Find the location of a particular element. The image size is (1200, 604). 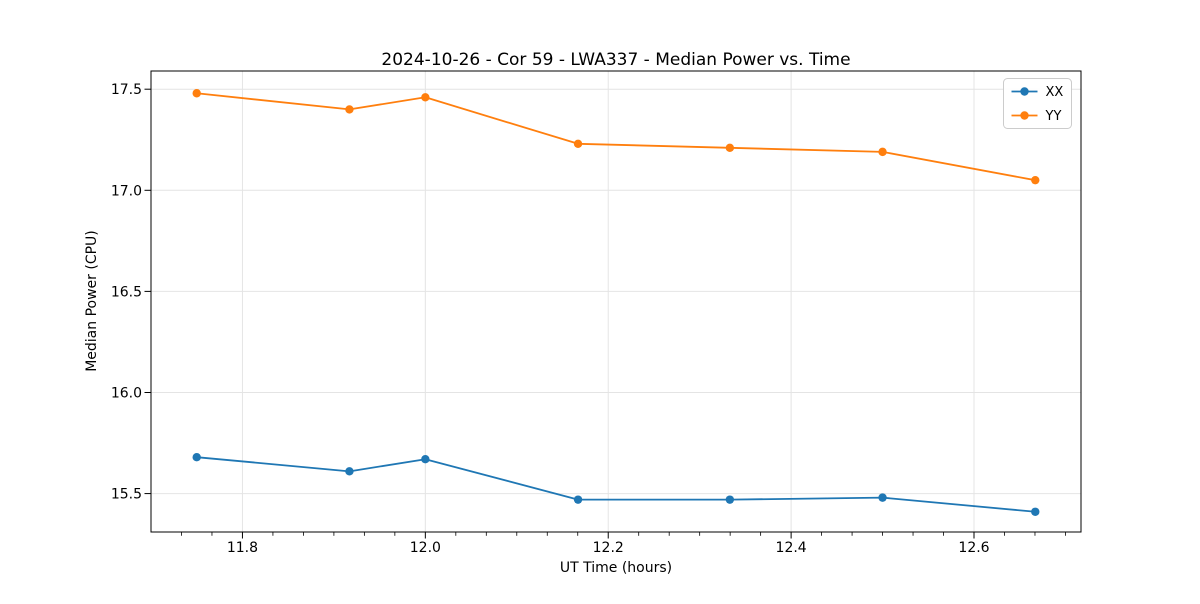

x-tick-label: 12.6 is located at coordinates (973, 548).